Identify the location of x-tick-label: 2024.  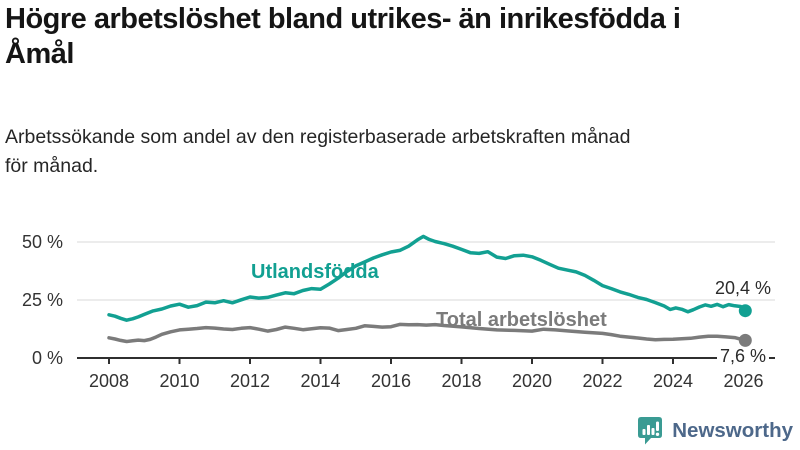
(673, 381).